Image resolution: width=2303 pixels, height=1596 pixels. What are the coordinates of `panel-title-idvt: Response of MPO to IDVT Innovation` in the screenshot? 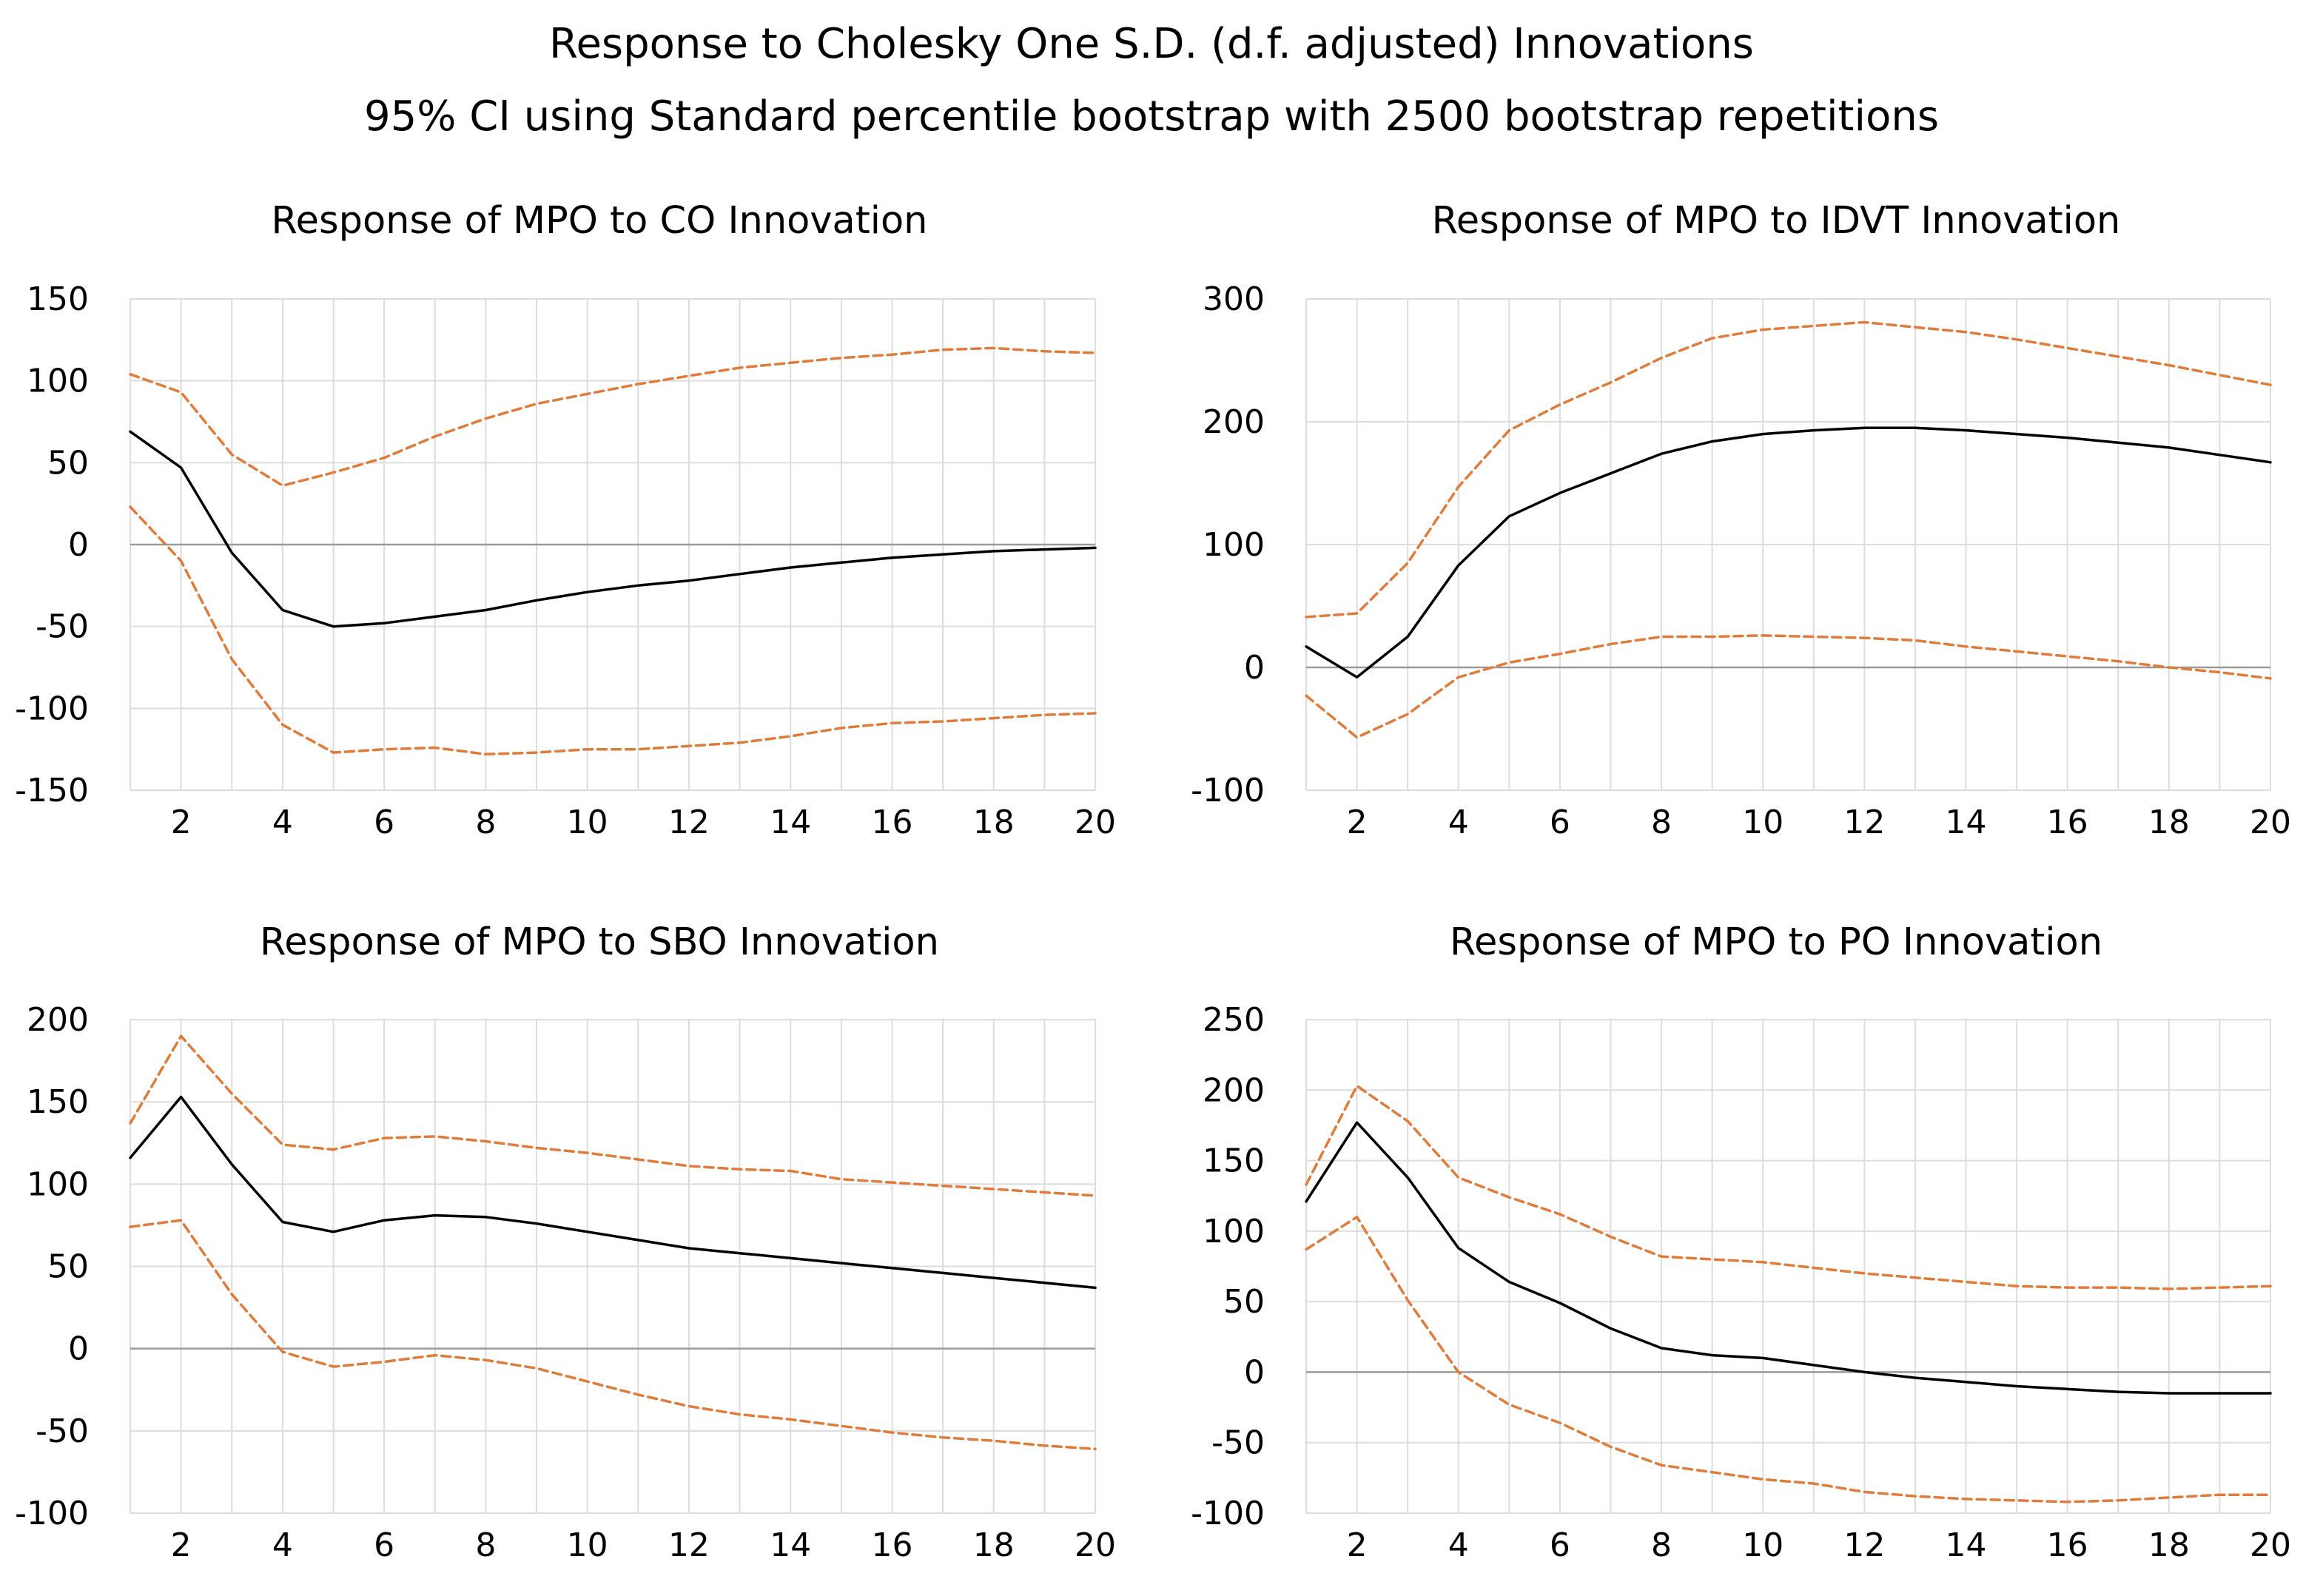 It's located at (1777, 221).